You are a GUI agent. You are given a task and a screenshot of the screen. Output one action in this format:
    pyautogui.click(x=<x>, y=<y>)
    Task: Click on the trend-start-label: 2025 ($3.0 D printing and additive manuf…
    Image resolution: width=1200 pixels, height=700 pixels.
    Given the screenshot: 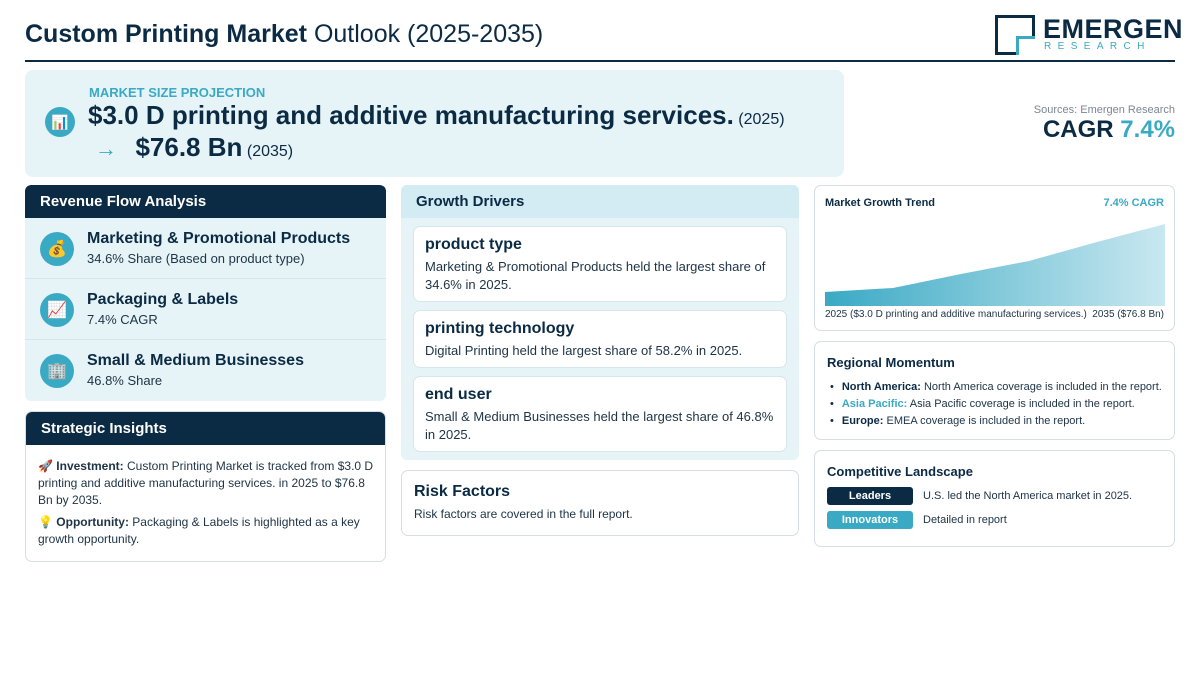 What is the action you would take?
    pyautogui.click(x=956, y=314)
    